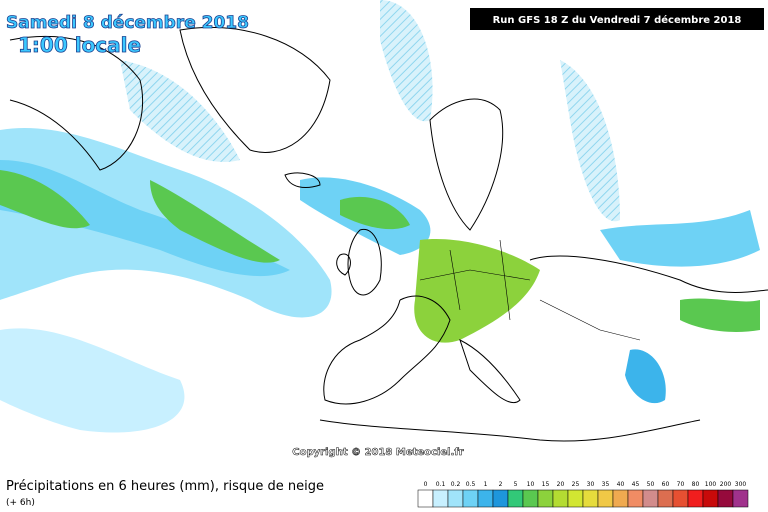 The width and height of the screenshot is (768, 512). Describe the element at coordinates (636, 484) in the screenshot. I see `legend-label: 45` at that location.